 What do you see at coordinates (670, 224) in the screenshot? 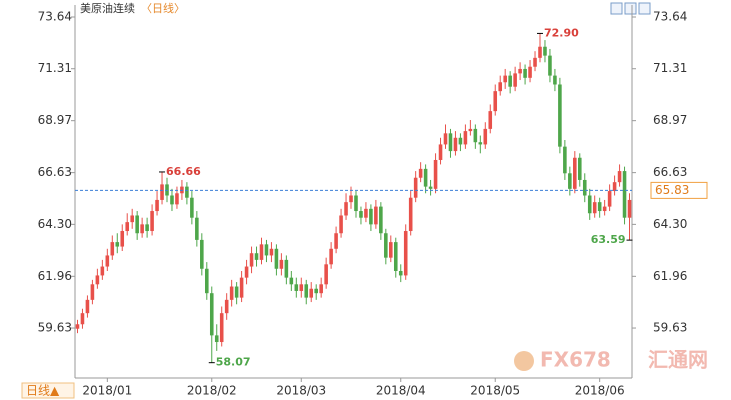
I see `y2-tick-label: 64.30` at bounding box center [670, 224].